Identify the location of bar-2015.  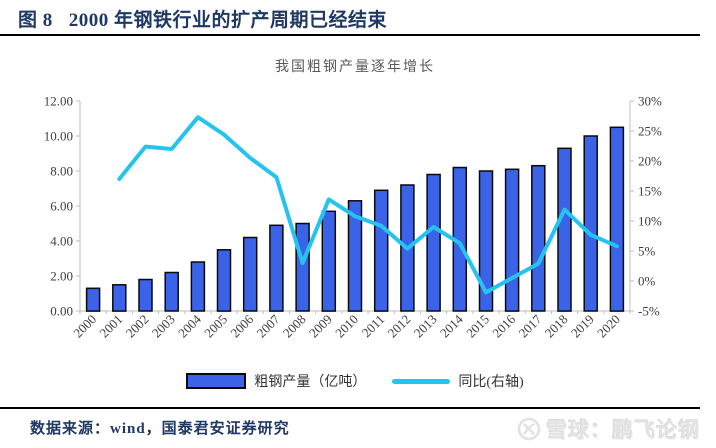
(486, 241).